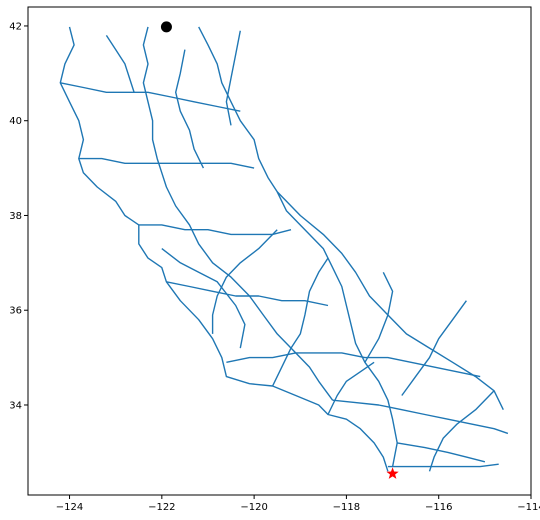 This screenshot has height=520, width=540. I want to click on y-axis-ticks: 34 36 38 40 42, so click(18, 216).